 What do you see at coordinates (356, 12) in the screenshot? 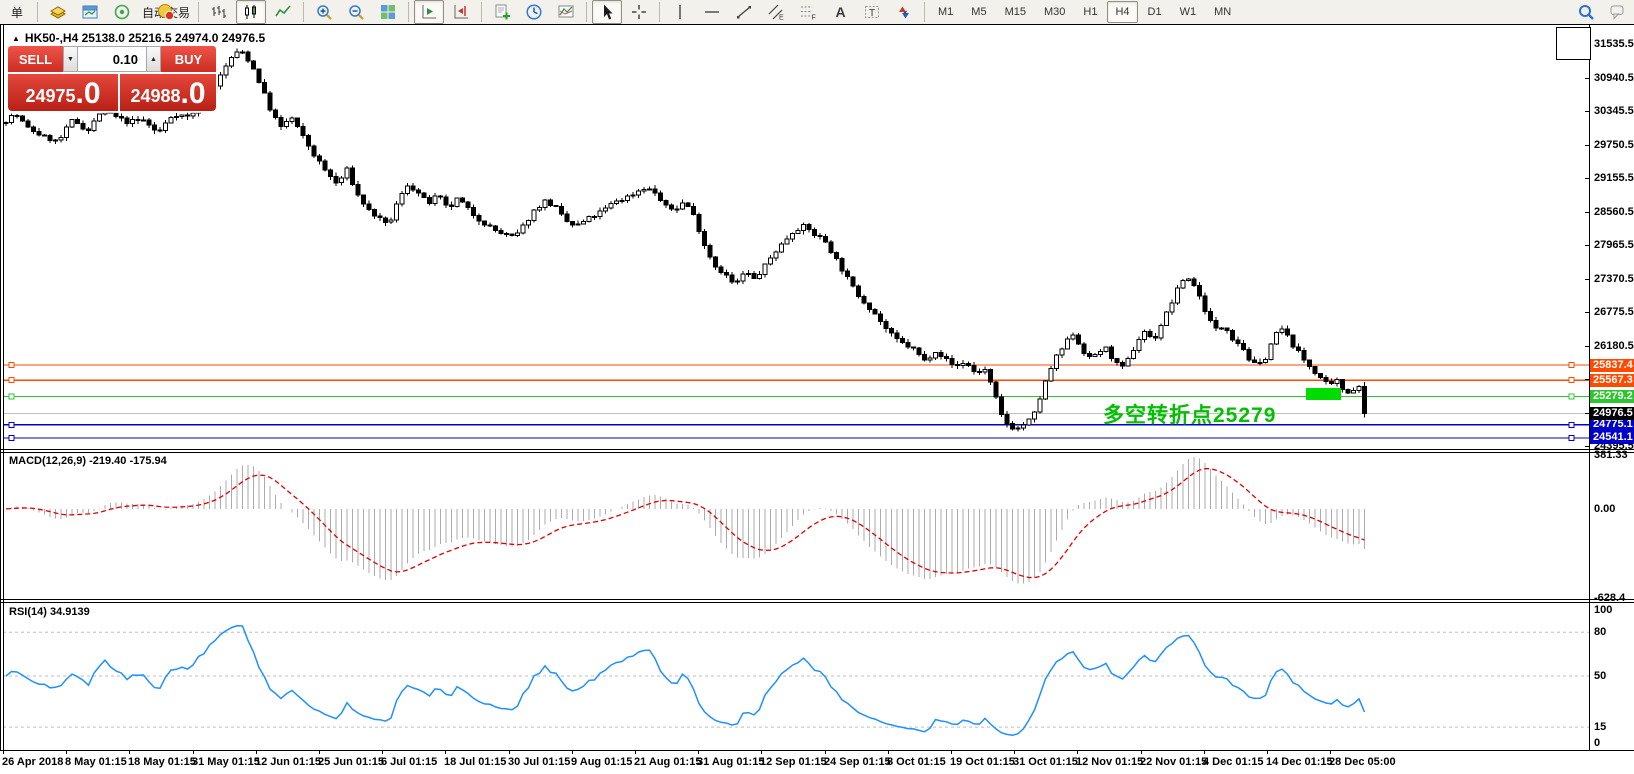
I see `zoom-out-button` at bounding box center [356, 12].